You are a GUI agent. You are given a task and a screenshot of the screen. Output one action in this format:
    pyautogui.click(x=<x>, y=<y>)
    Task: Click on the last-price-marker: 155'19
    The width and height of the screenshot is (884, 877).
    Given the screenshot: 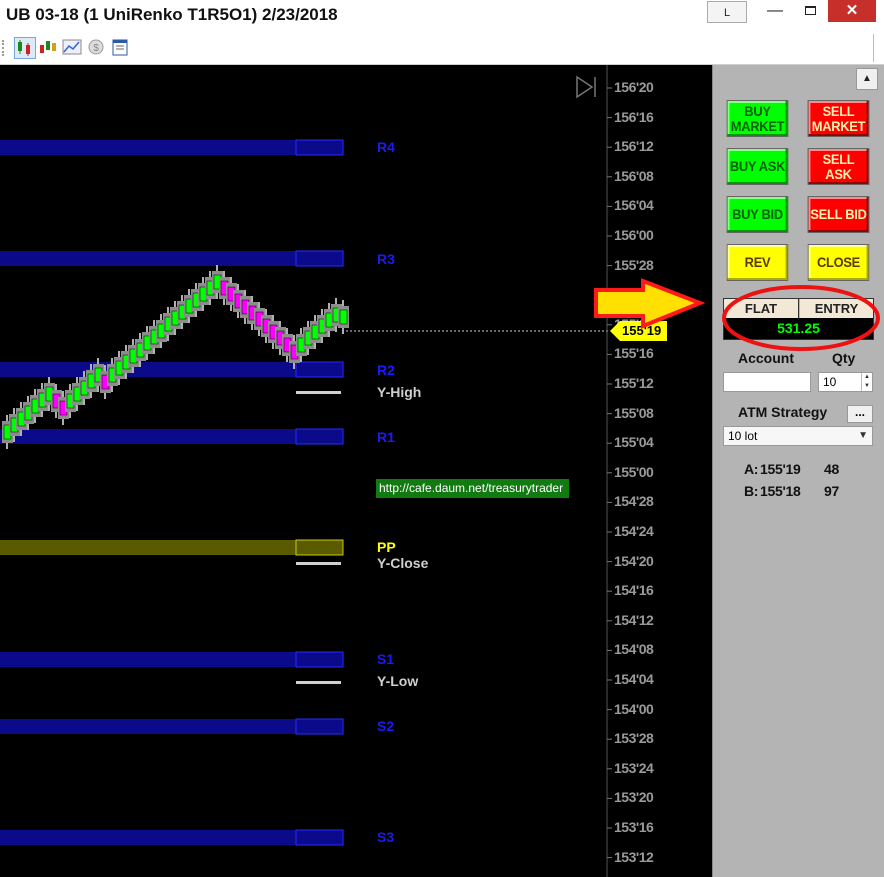 What is the action you would take?
    pyautogui.click(x=638, y=331)
    